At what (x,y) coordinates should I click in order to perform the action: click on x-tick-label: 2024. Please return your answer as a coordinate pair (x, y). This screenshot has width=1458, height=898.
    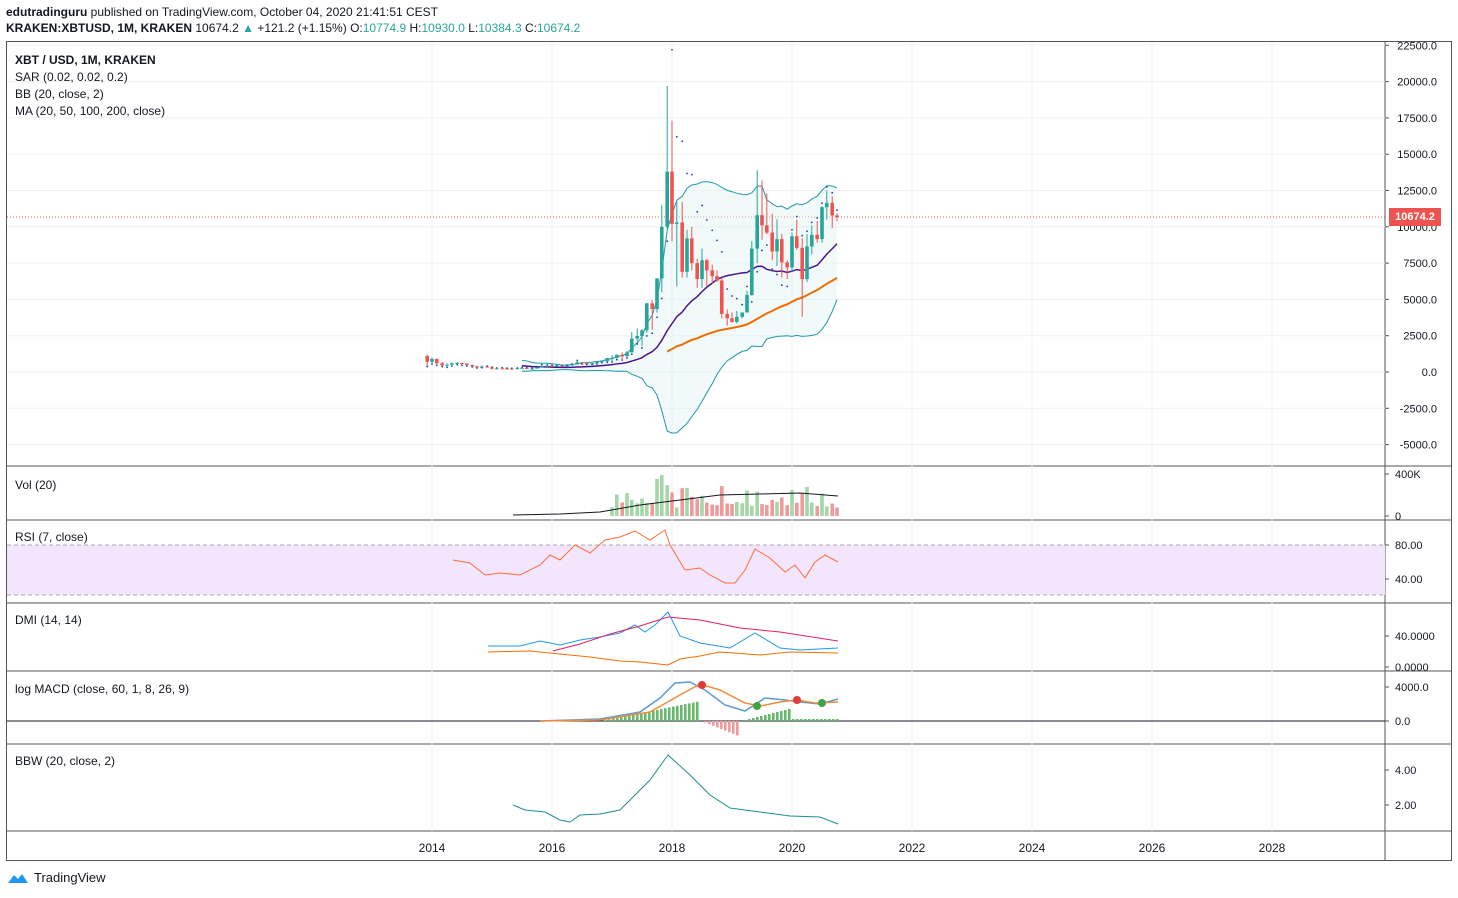
    Looking at the image, I should click on (1032, 848).